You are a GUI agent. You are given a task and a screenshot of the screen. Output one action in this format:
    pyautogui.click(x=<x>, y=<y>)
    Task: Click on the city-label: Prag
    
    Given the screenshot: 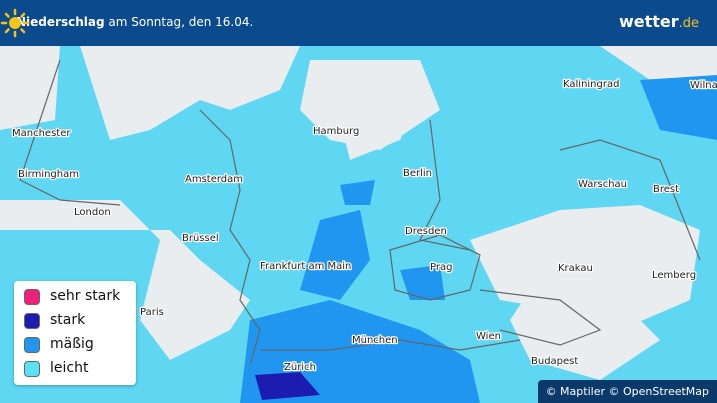 What is the action you would take?
    pyautogui.click(x=441, y=267)
    